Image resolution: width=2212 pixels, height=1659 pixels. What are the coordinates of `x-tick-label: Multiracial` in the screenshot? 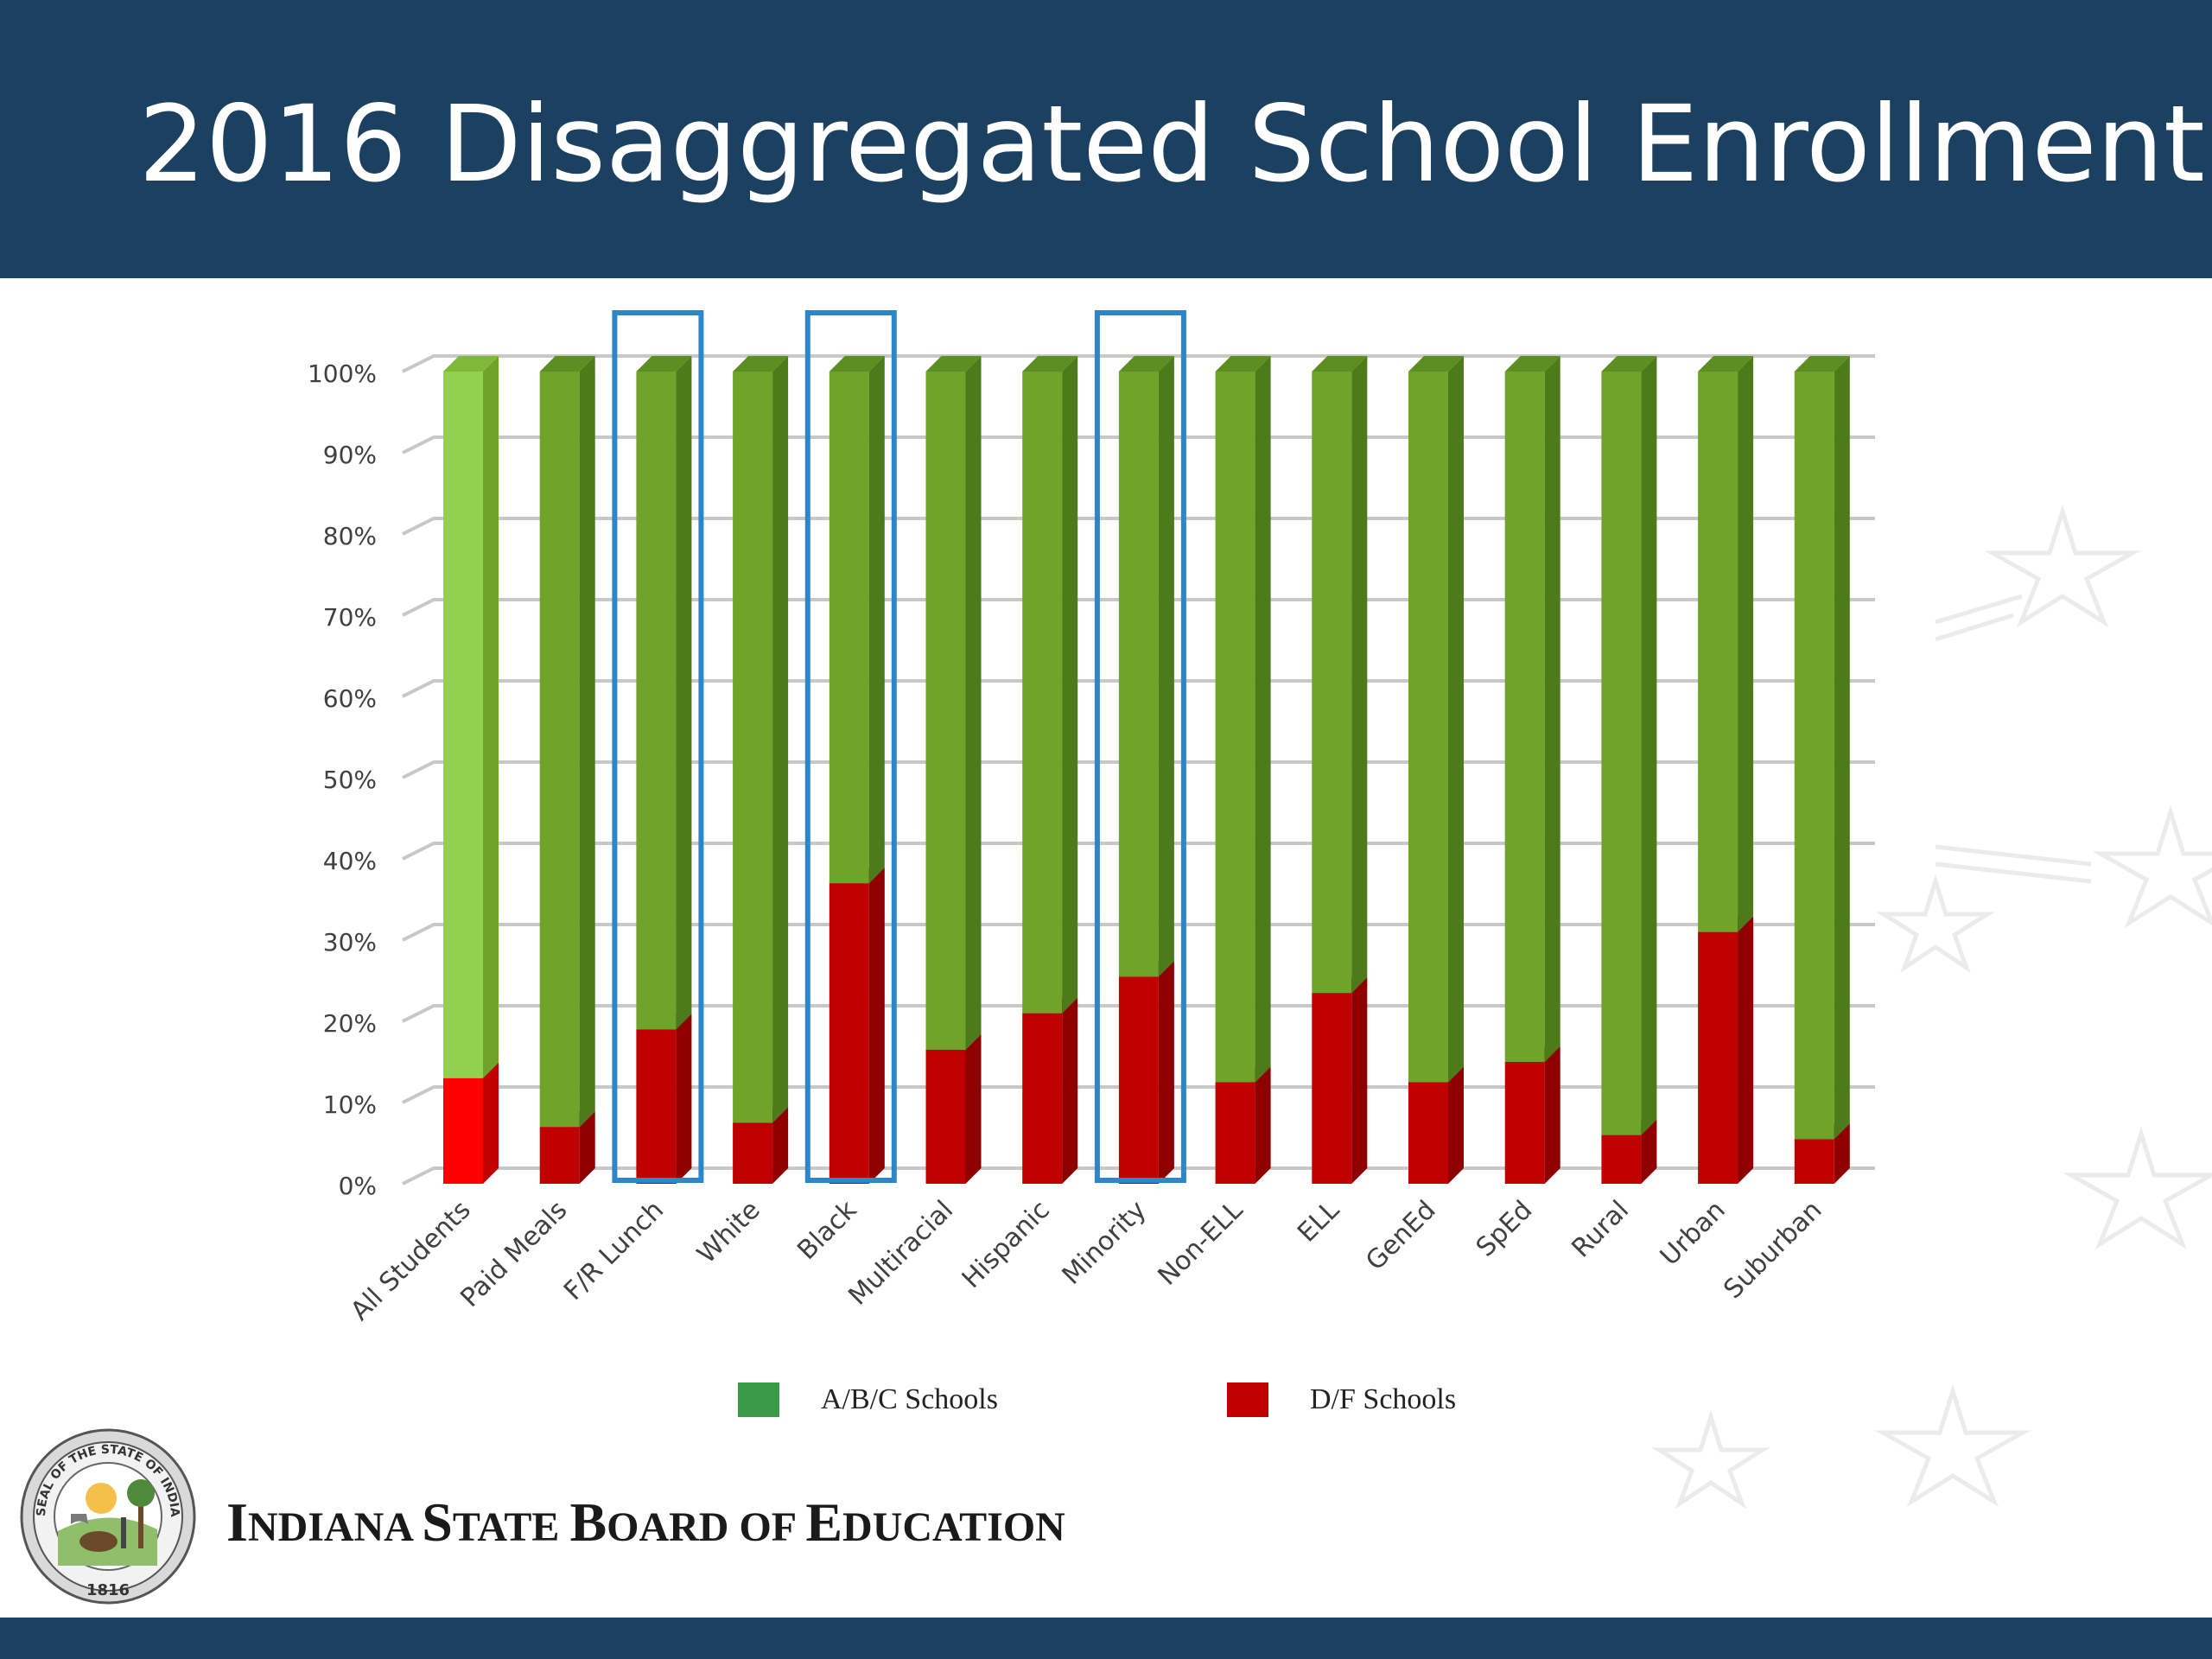 It's located at (901, 1253).